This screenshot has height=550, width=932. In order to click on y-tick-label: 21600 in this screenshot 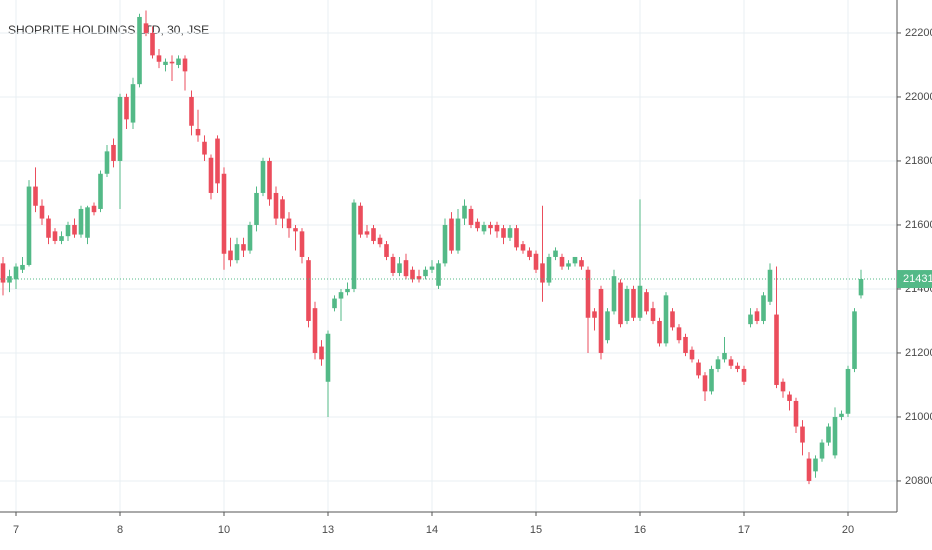, I will do `click(918, 225)`.